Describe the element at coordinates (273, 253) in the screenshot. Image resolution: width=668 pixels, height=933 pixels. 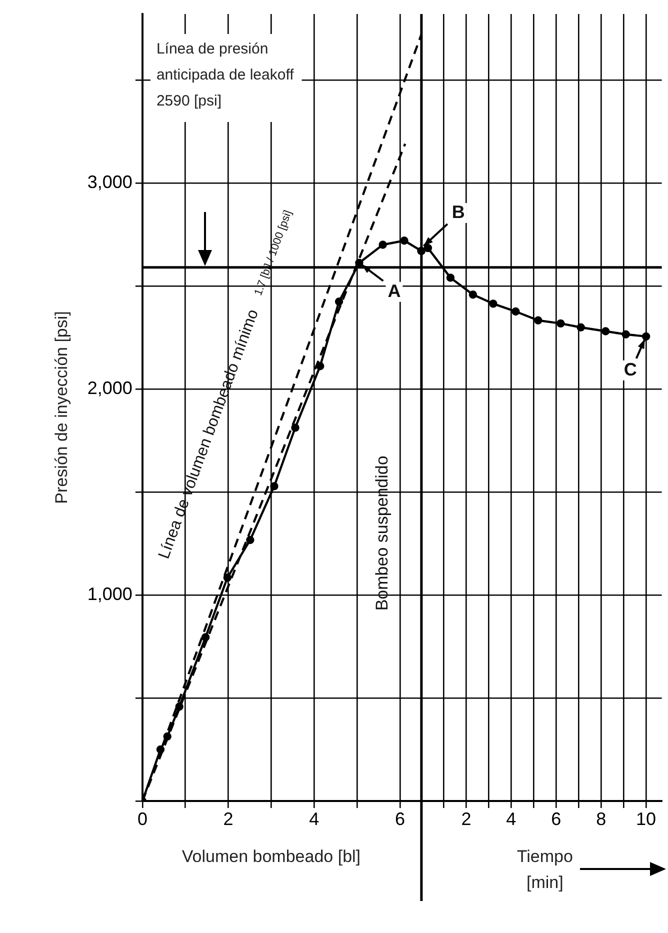
I see `annotation: 1.7 [bl] / 1000 [psi]` at that location.